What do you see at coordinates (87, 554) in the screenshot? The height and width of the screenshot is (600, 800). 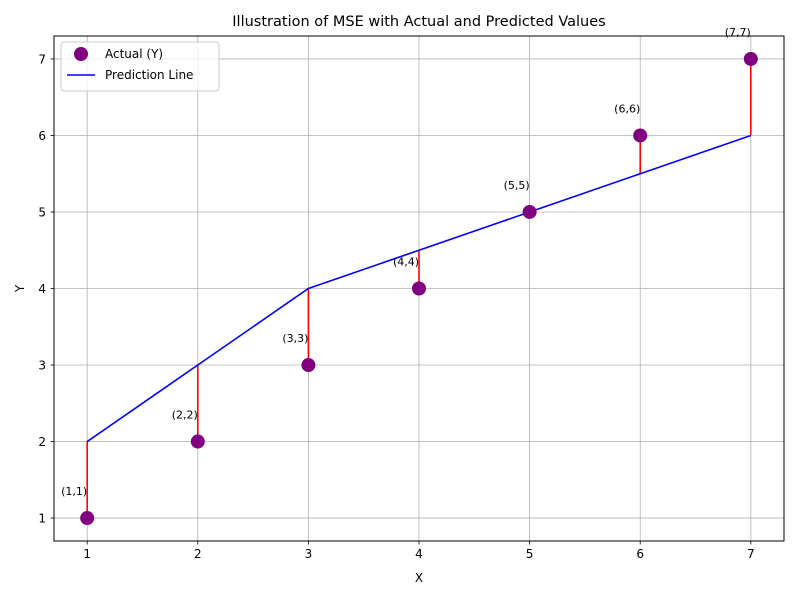 I see `x-tick-label: 1` at bounding box center [87, 554].